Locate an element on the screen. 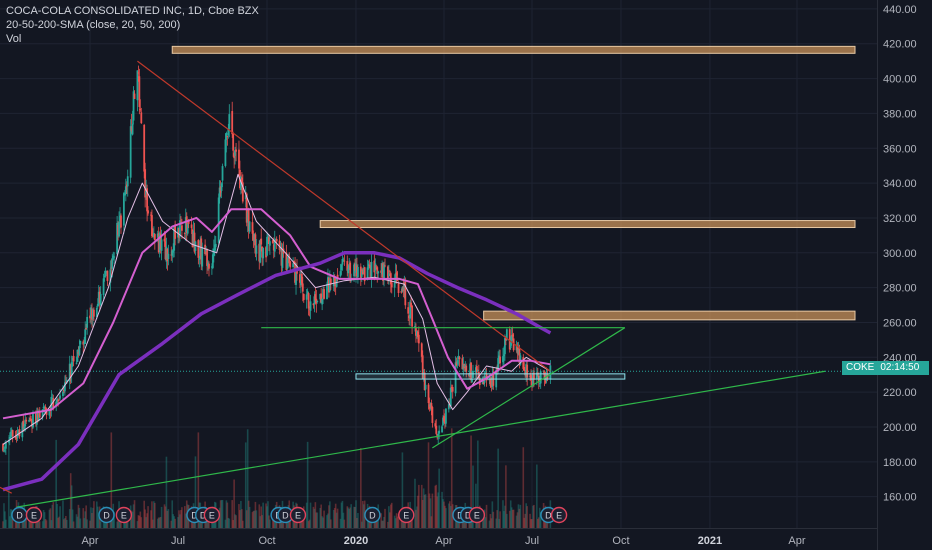 This screenshot has height=550, width=932. red-trendline is located at coordinates (6, 484).